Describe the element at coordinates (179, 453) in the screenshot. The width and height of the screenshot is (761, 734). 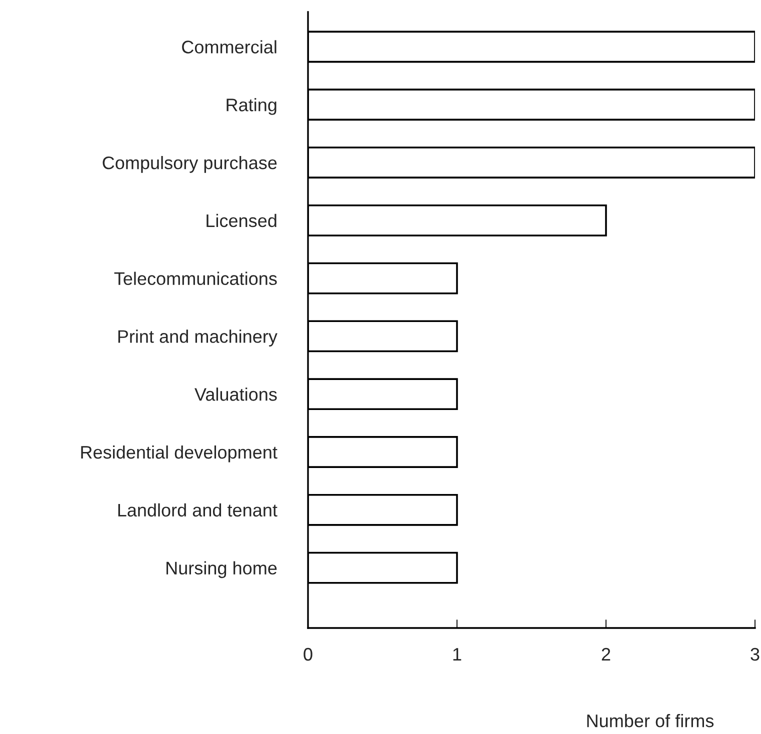
I see `y-tick-label: Residential development` at that location.